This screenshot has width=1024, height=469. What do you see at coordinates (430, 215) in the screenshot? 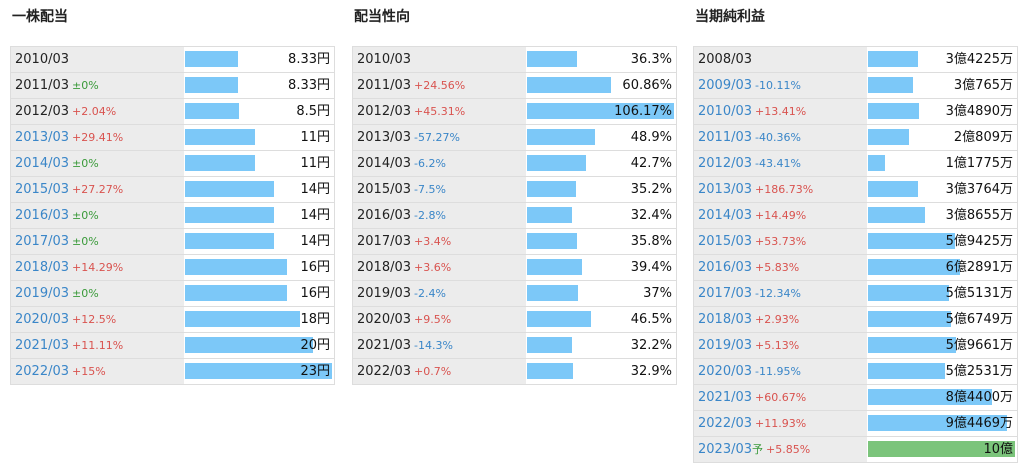
I see `change: -2.8%` at bounding box center [430, 215].